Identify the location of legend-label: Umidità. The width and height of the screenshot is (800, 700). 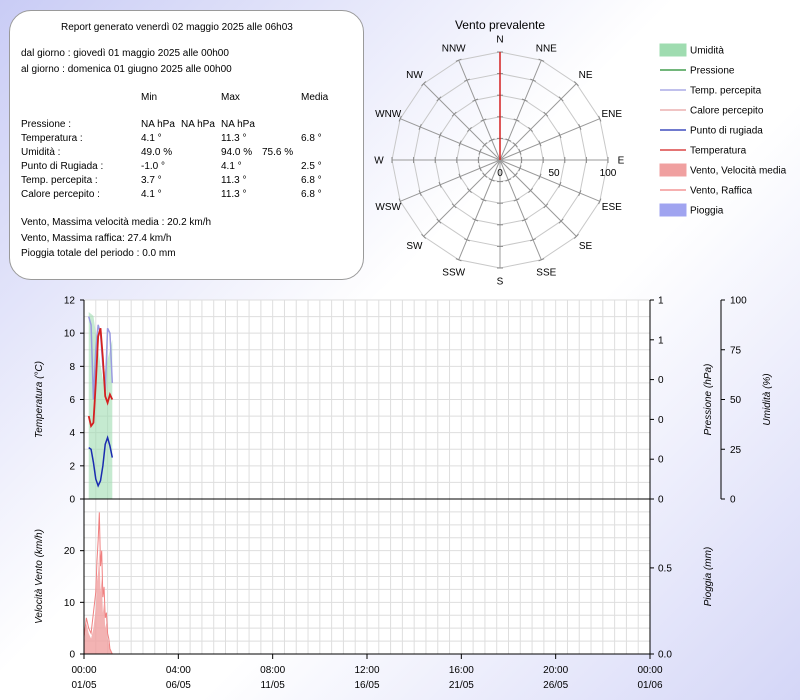
(707, 51).